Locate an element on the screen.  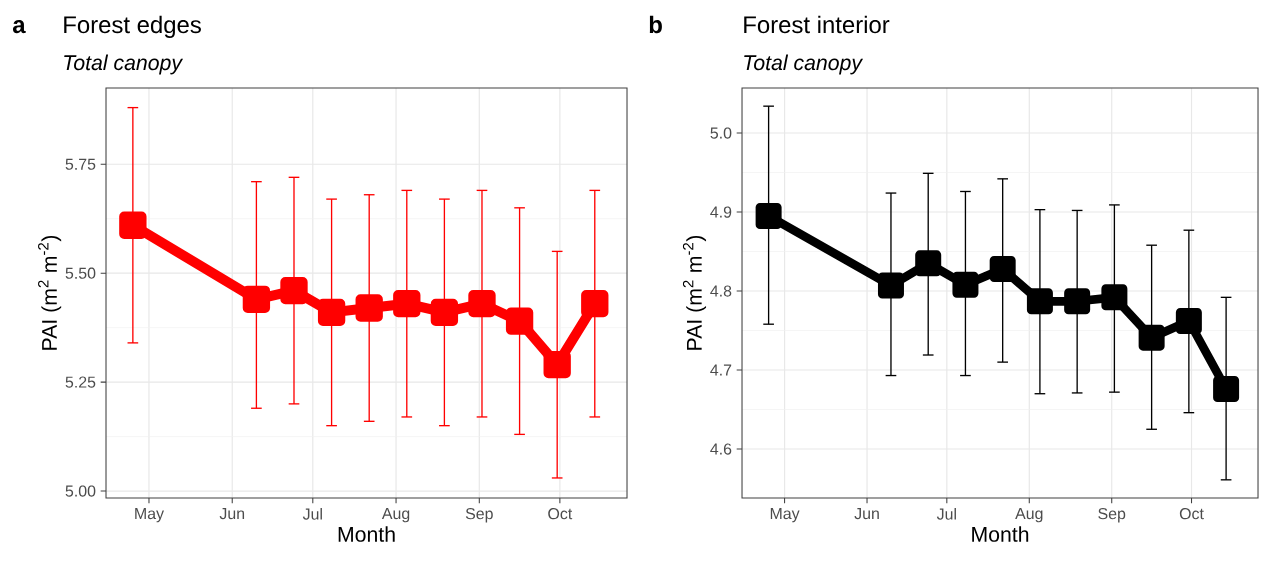
y-tick-label: 4.8 is located at coordinates (721, 291).